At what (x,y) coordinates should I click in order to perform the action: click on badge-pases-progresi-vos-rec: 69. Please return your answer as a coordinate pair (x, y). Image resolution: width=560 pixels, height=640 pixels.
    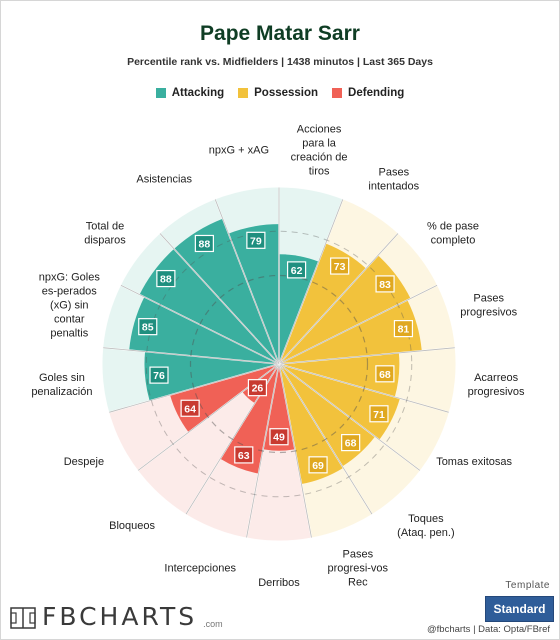
    Looking at the image, I should click on (318, 465).